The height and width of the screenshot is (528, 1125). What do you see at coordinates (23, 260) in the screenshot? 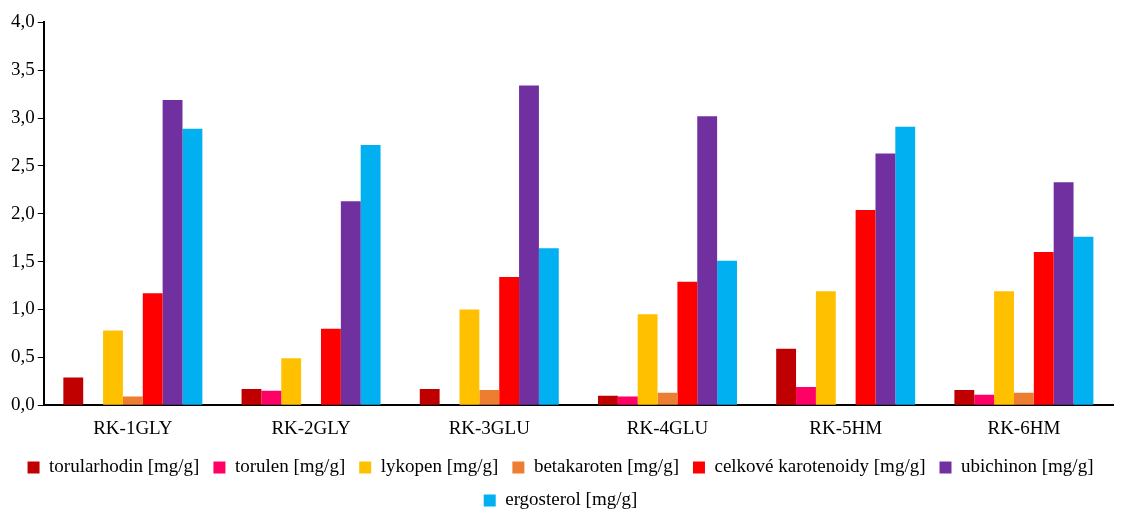
I see `y-tick-label: 1,5` at bounding box center [23, 260].